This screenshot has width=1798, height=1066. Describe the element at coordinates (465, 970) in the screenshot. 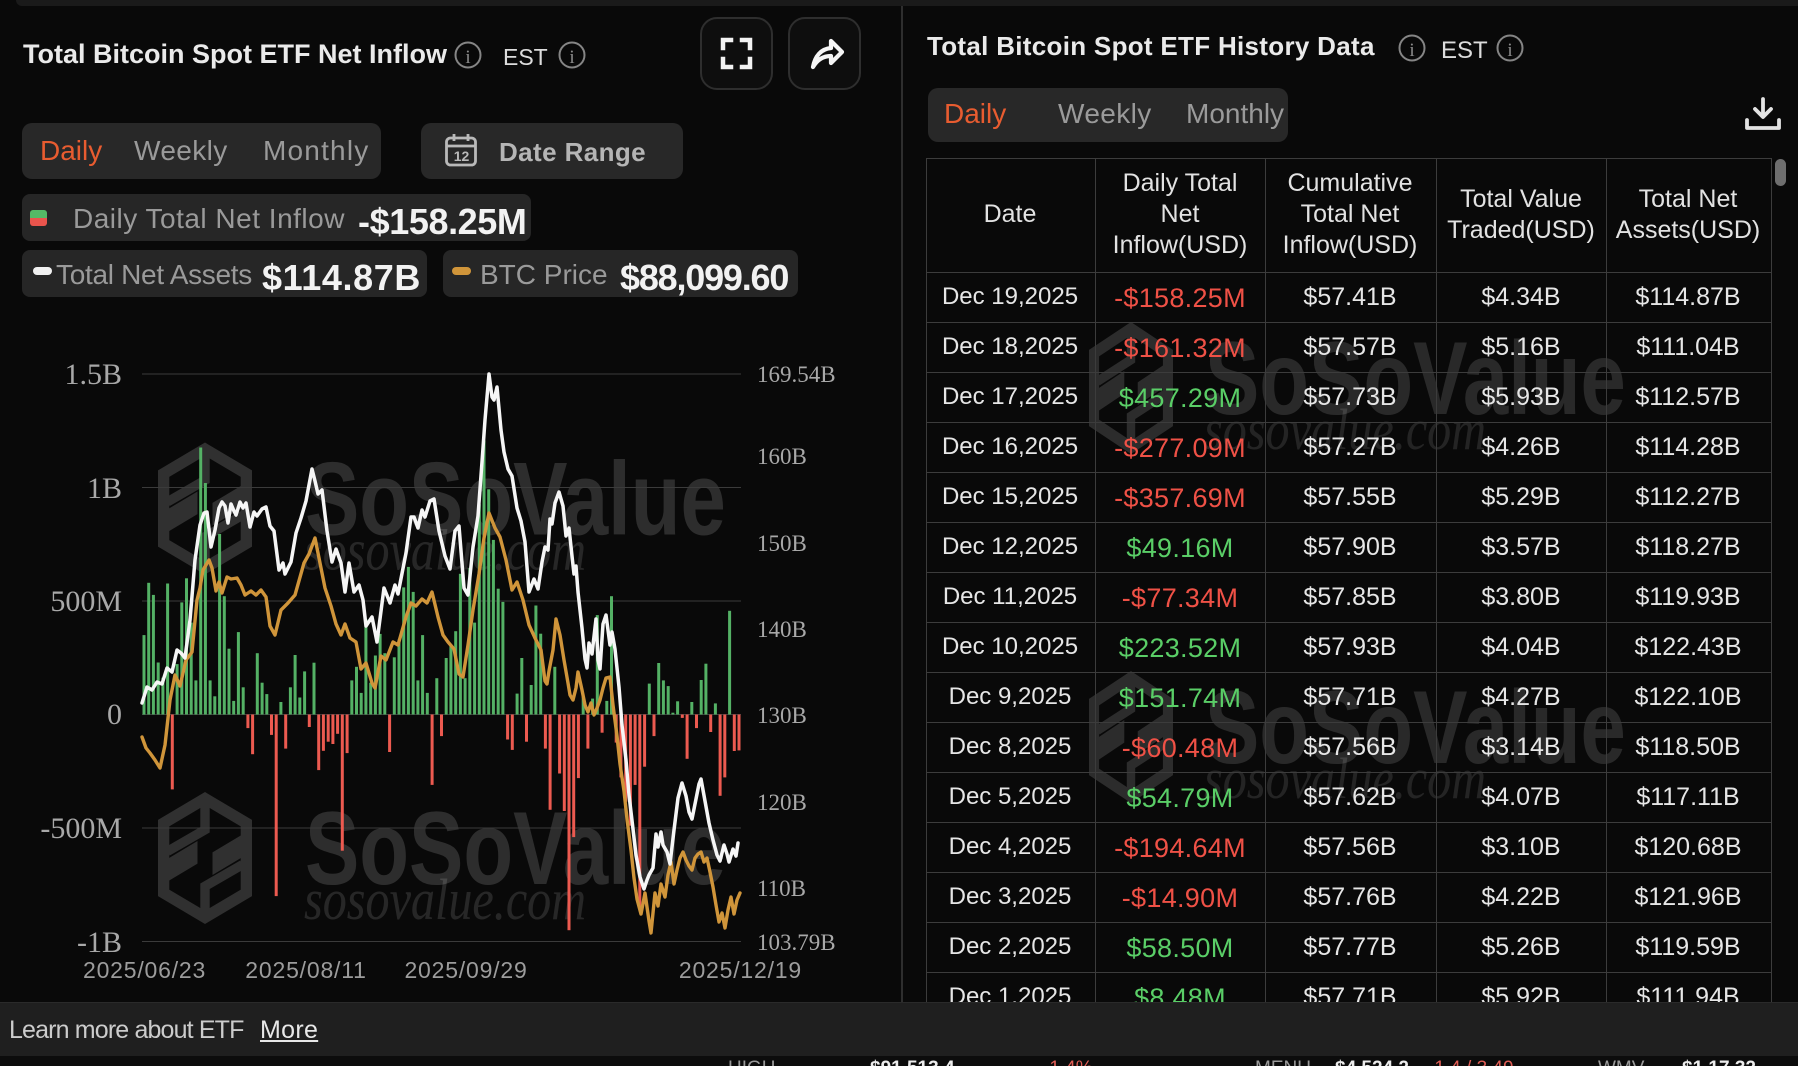

I see `svg-text: 2025/09/29` at that location.